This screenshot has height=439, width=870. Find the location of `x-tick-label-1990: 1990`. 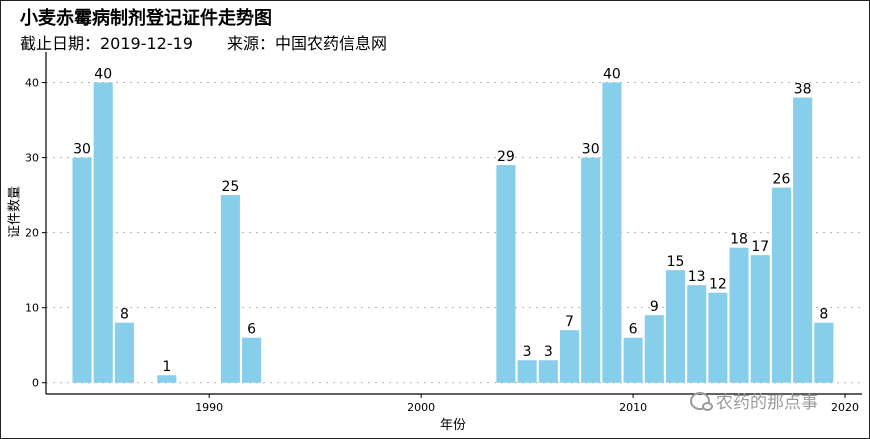

x-tick-label-1990: 1990 is located at coordinates (209, 407).